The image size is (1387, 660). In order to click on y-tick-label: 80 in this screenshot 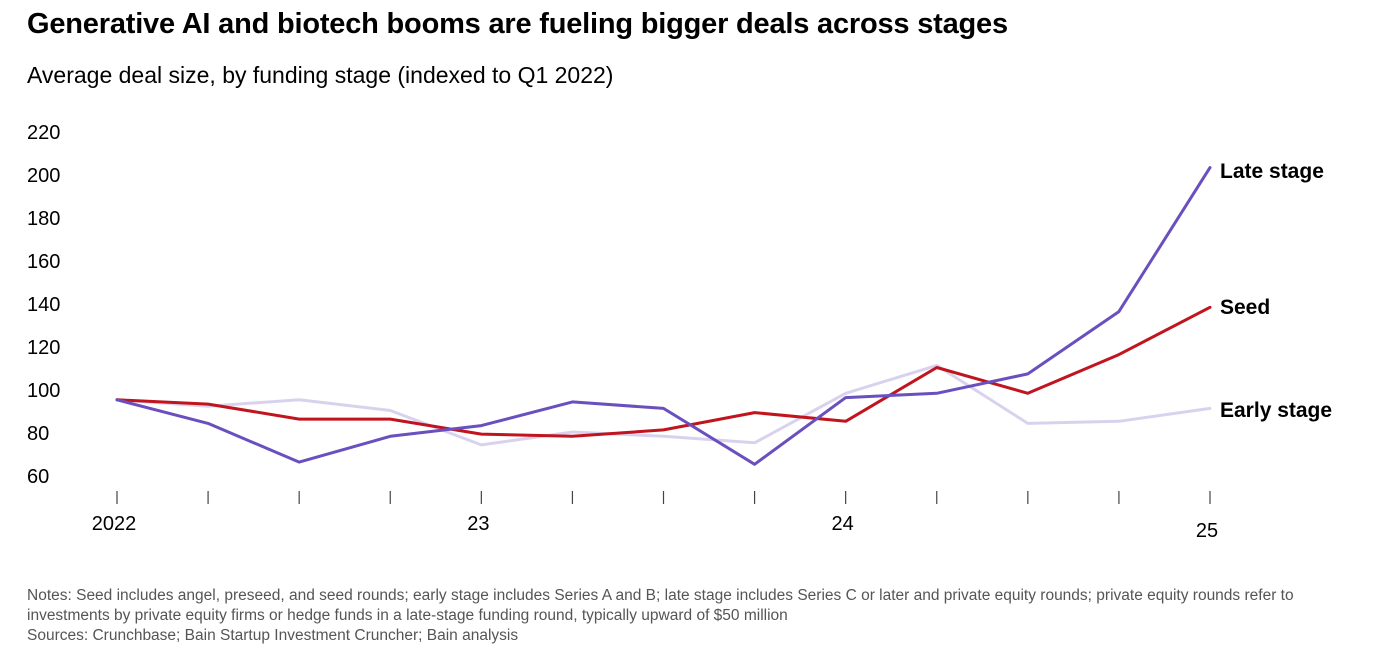, I will do `click(38, 434)`.